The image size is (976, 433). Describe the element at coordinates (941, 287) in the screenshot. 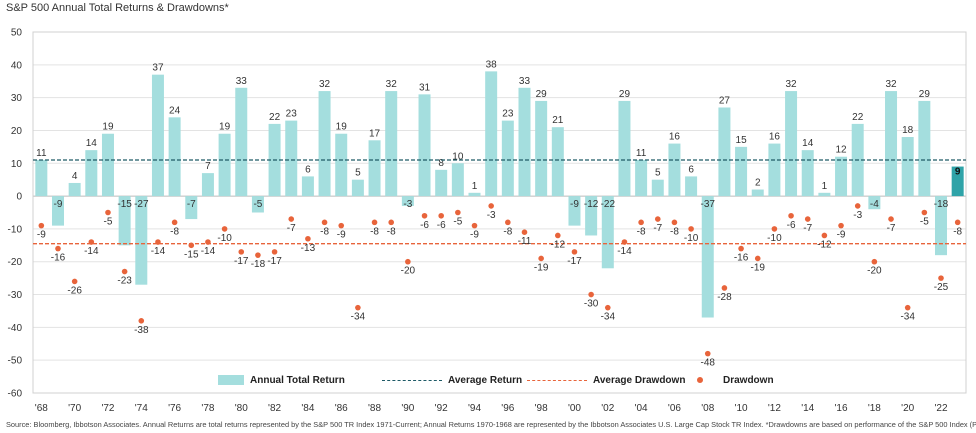

I see `drawdown-value-label: -25` at that location.